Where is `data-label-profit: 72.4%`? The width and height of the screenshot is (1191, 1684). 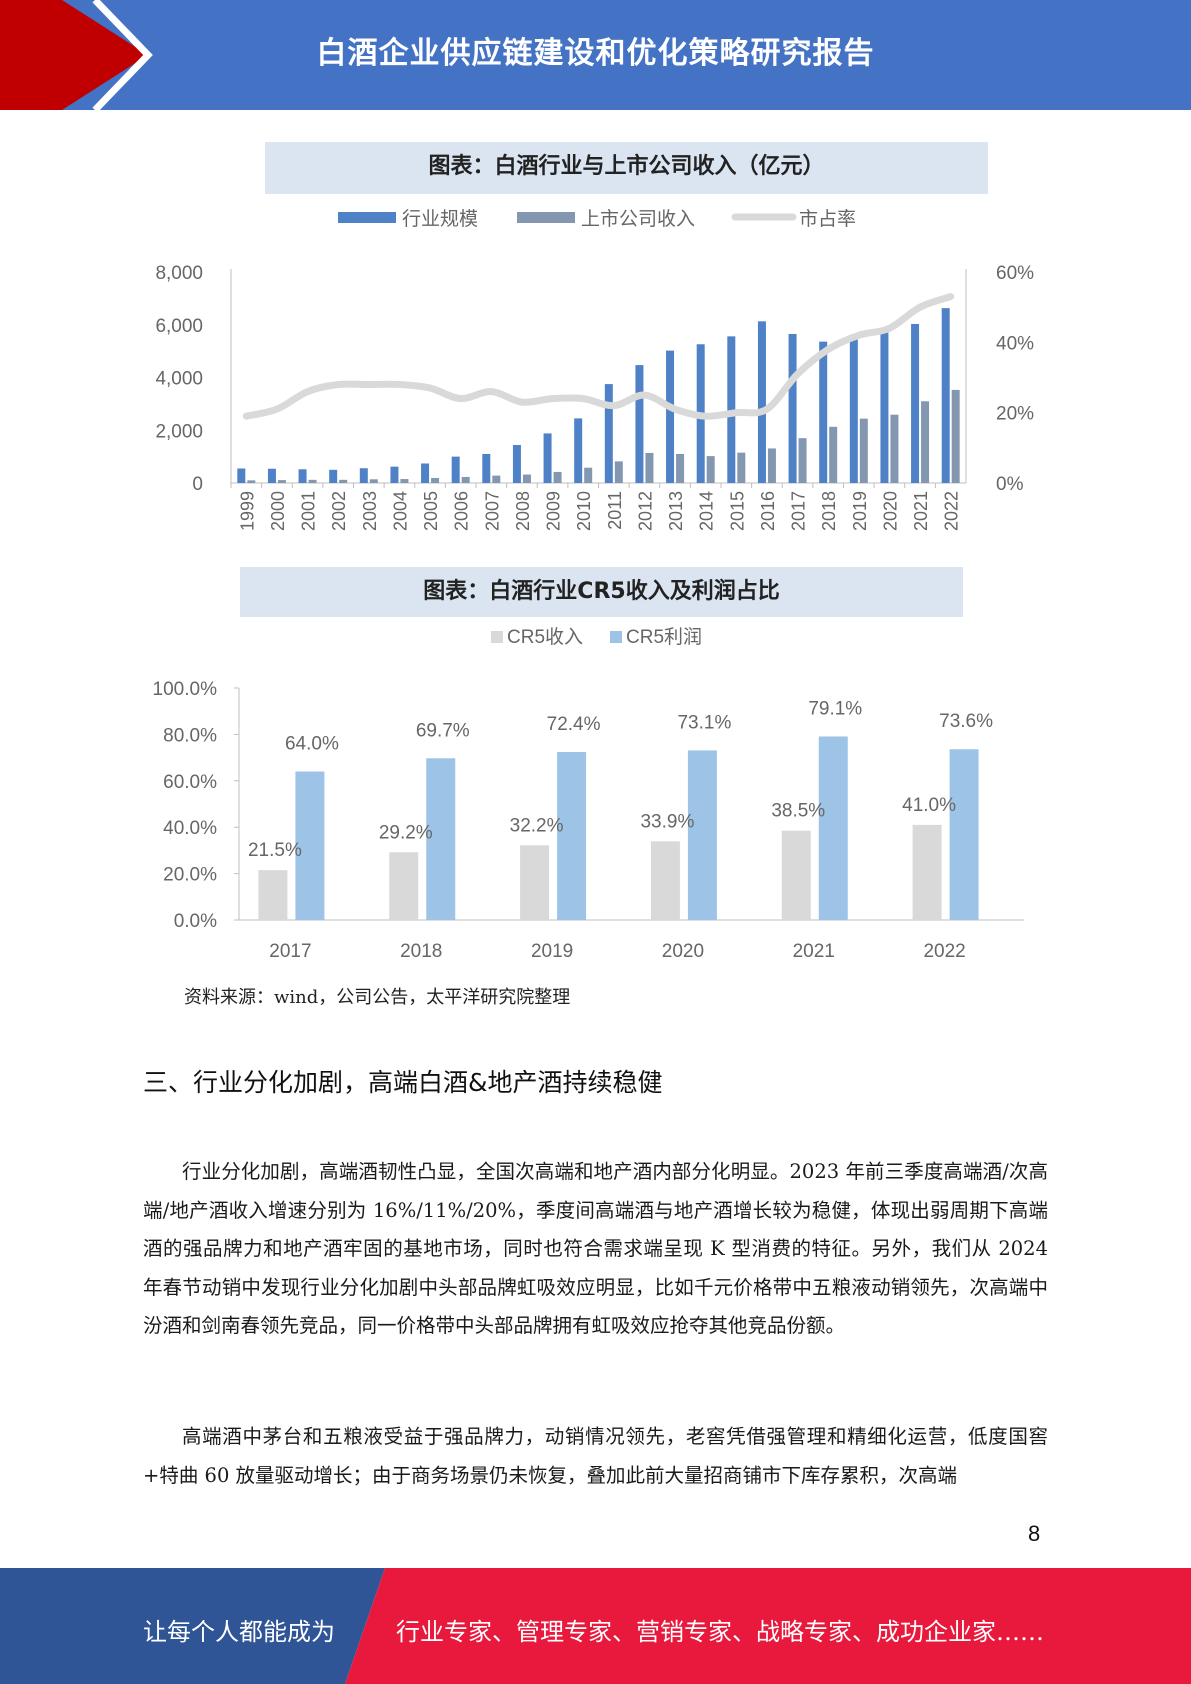
data-label-profit: 72.4% is located at coordinates (574, 724).